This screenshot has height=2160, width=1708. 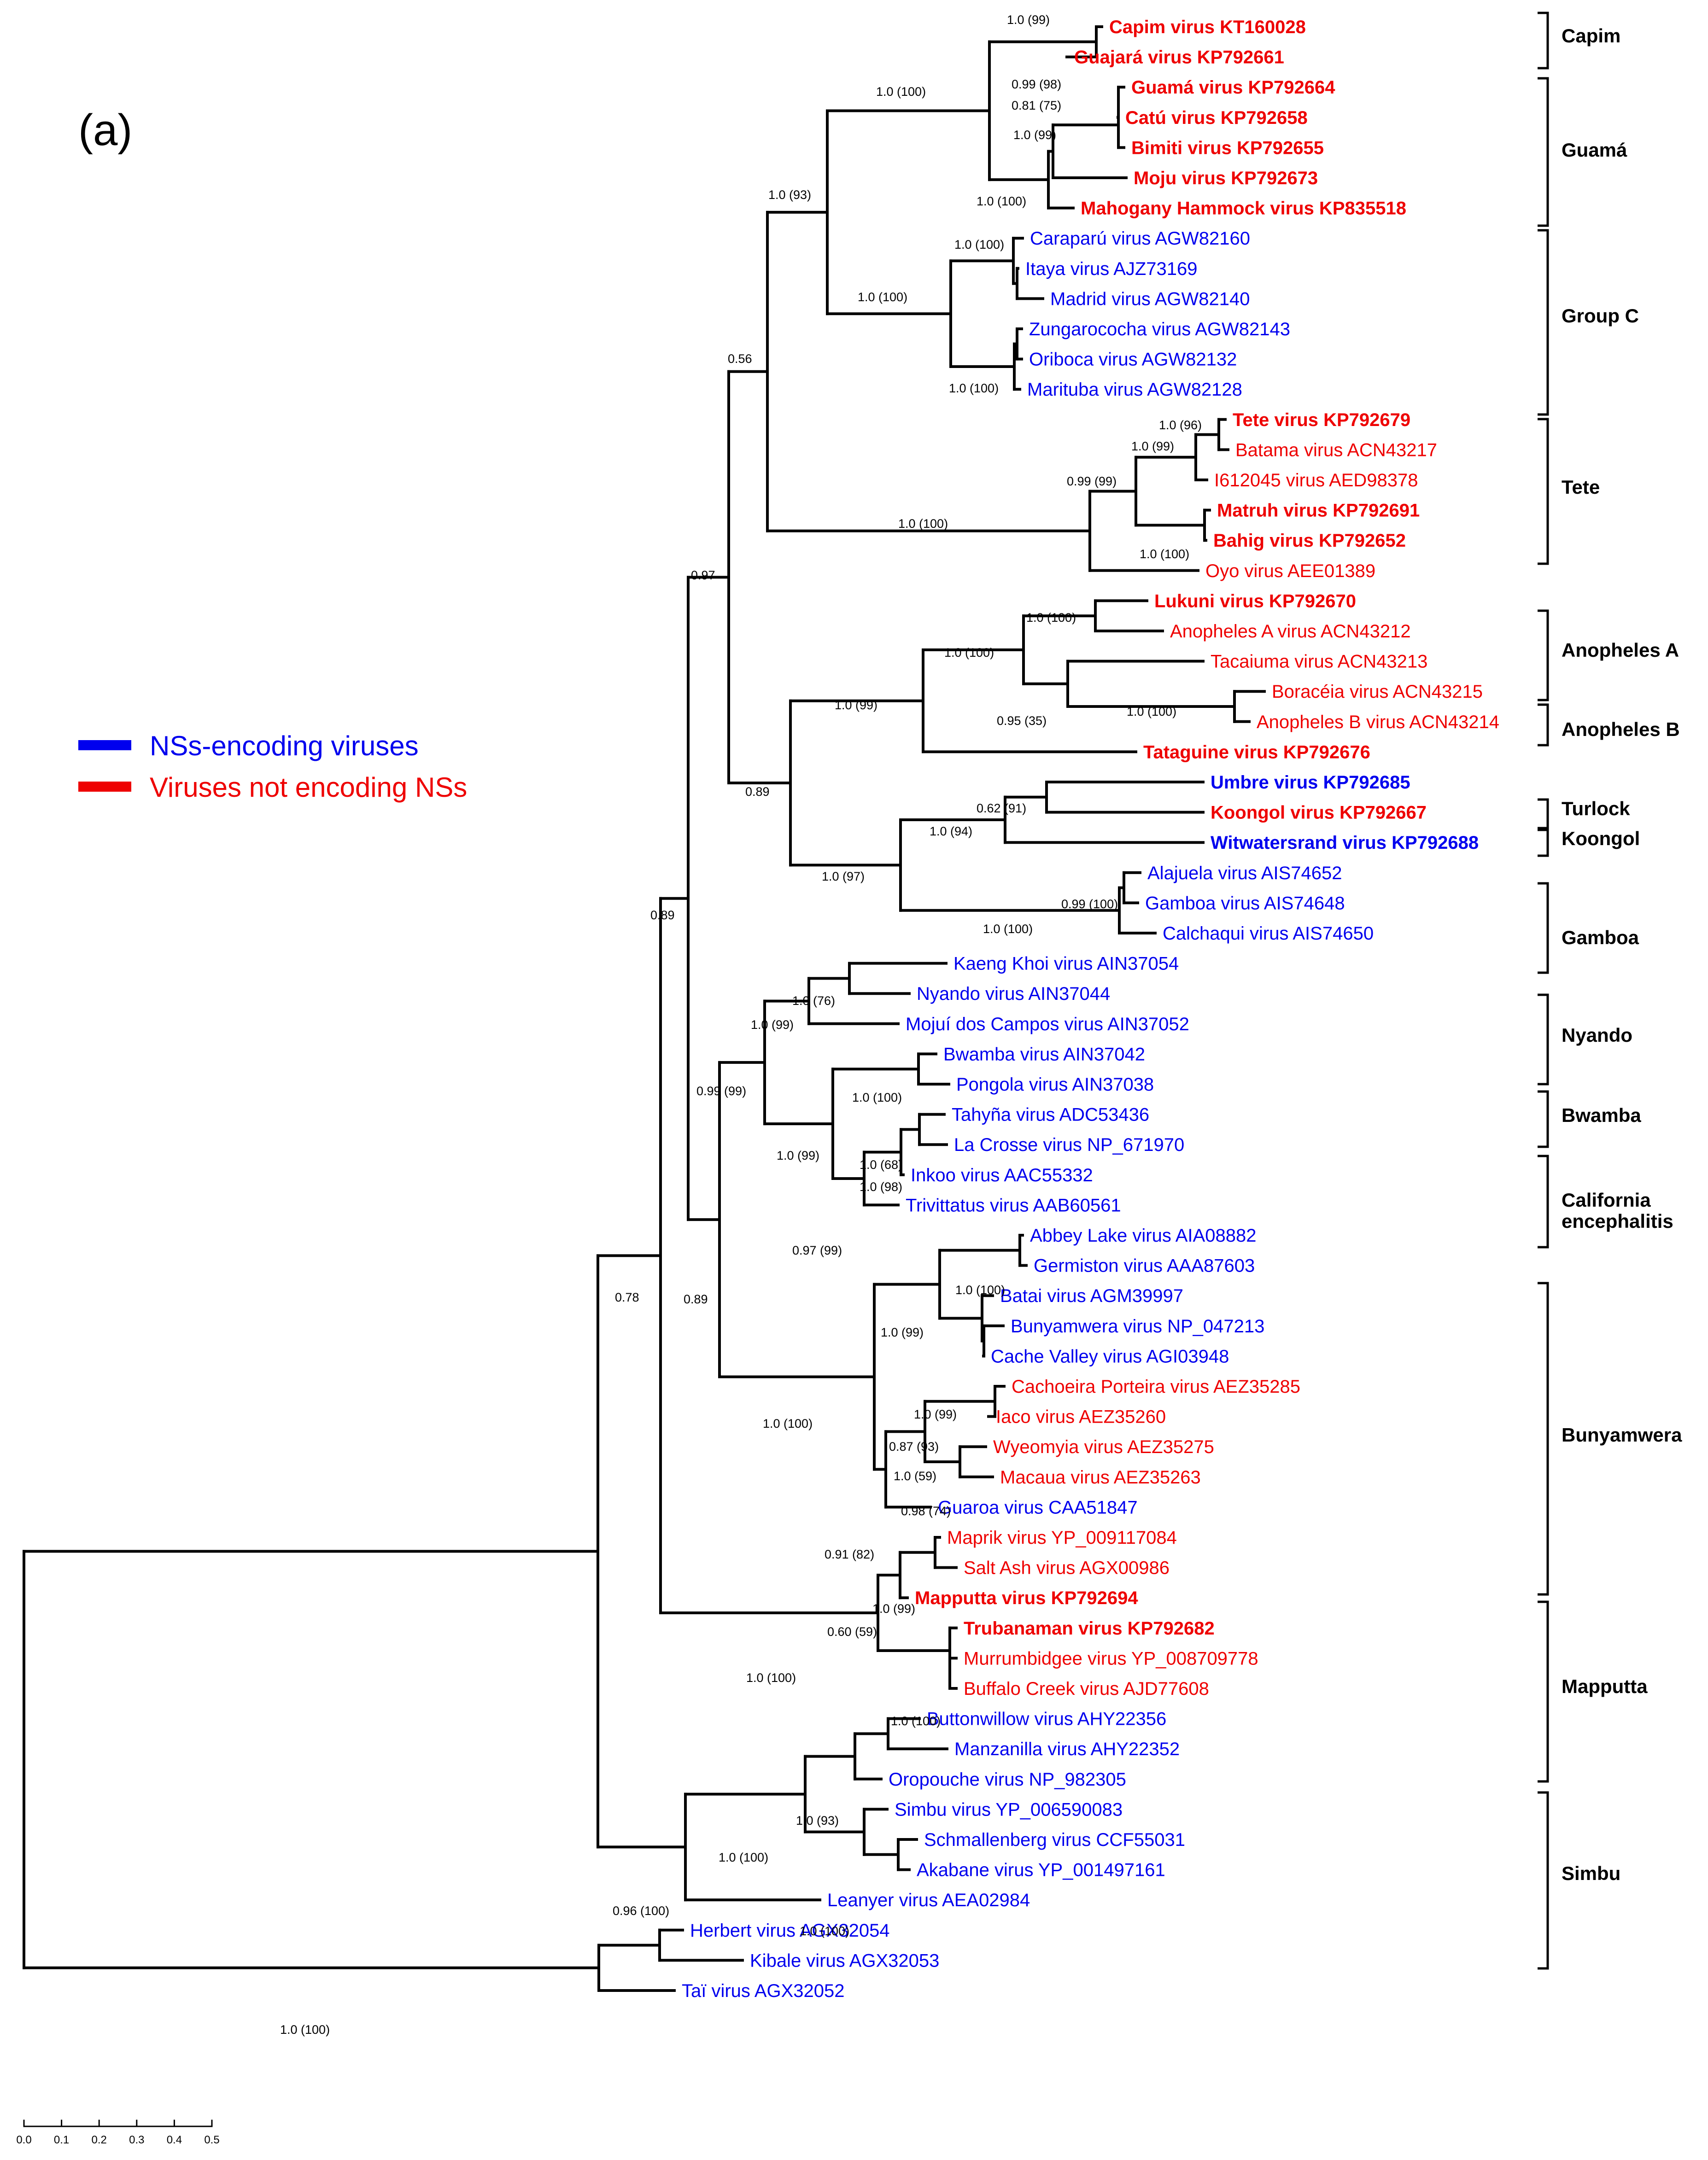 What do you see at coordinates (1319, 662) in the screenshot?
I see `tip-label: Tacaiuma virus ACN43213` at bounding box center [1319, 662].